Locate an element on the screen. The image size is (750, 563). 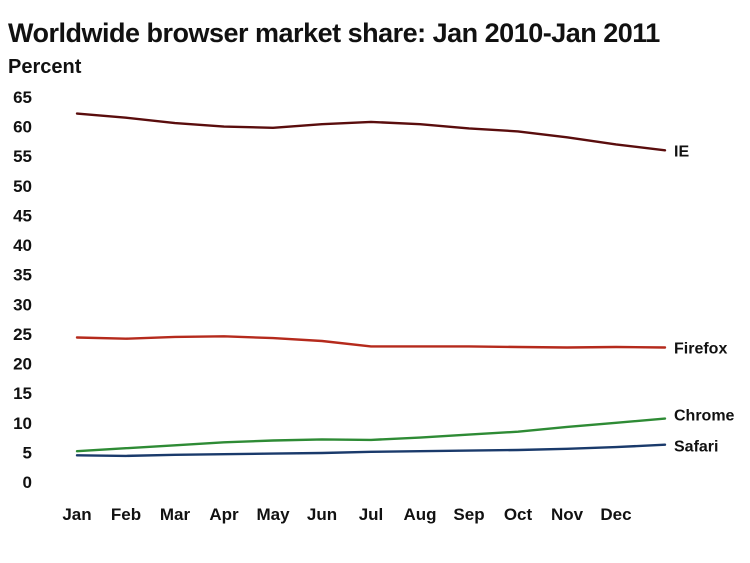
x-tick-label: Mar is located at coordinates (175, 514).